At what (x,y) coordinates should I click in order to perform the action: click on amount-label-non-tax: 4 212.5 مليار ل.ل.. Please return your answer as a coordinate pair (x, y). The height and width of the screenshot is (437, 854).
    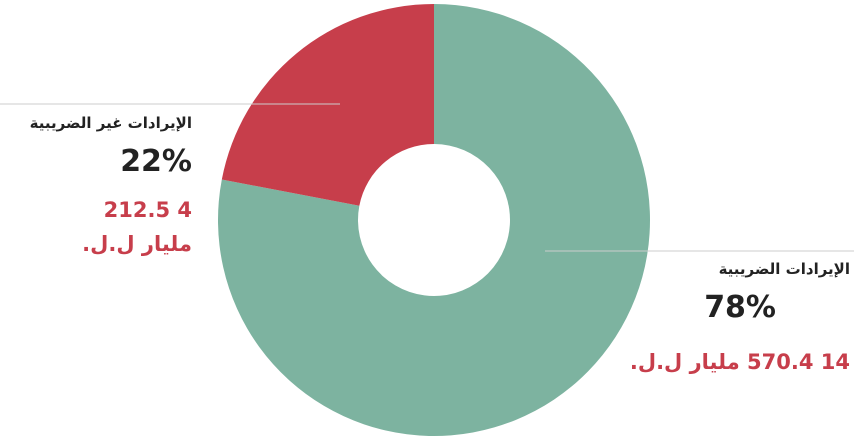
    Looking at the image, I should click on (137, 227).